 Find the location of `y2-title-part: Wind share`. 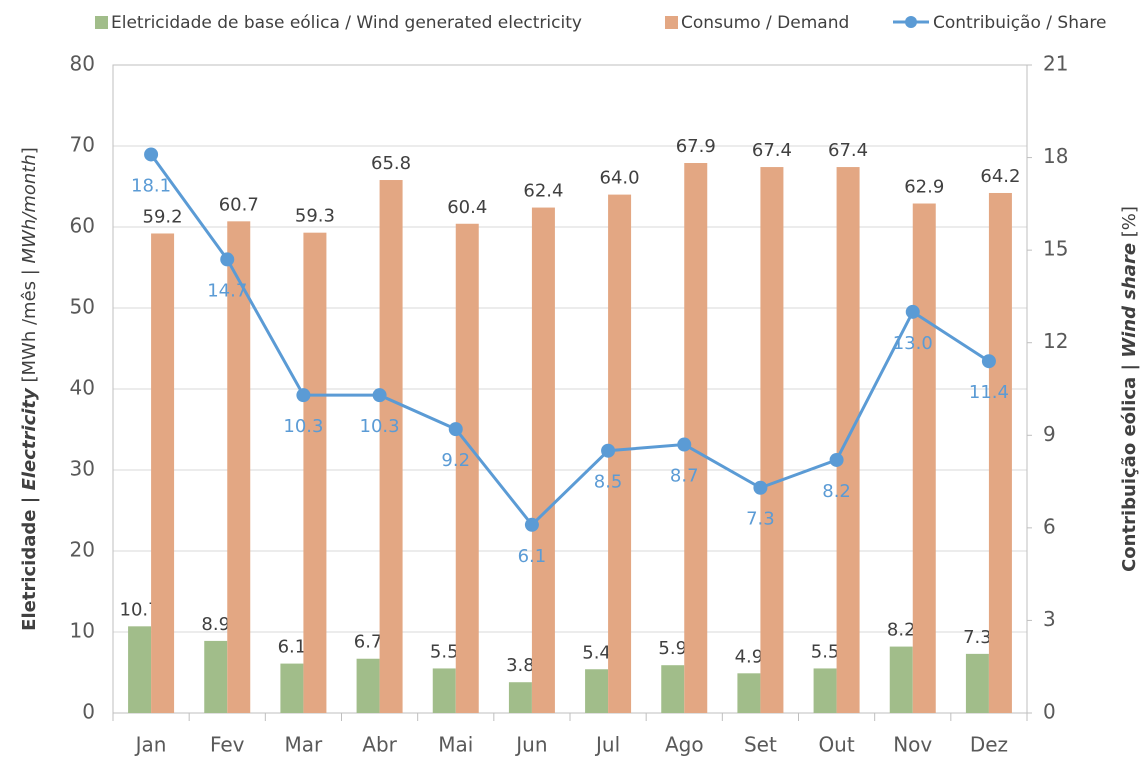

y2-title-part: Wind share is located at coordinates (1129, 300).